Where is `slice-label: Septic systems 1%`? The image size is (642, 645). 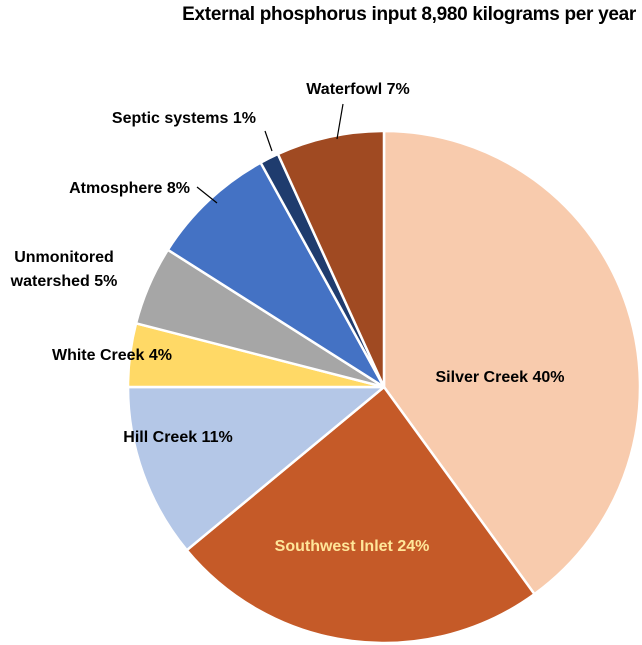
slice-label: Septic systems 1% is located at coordinates (184, 118).